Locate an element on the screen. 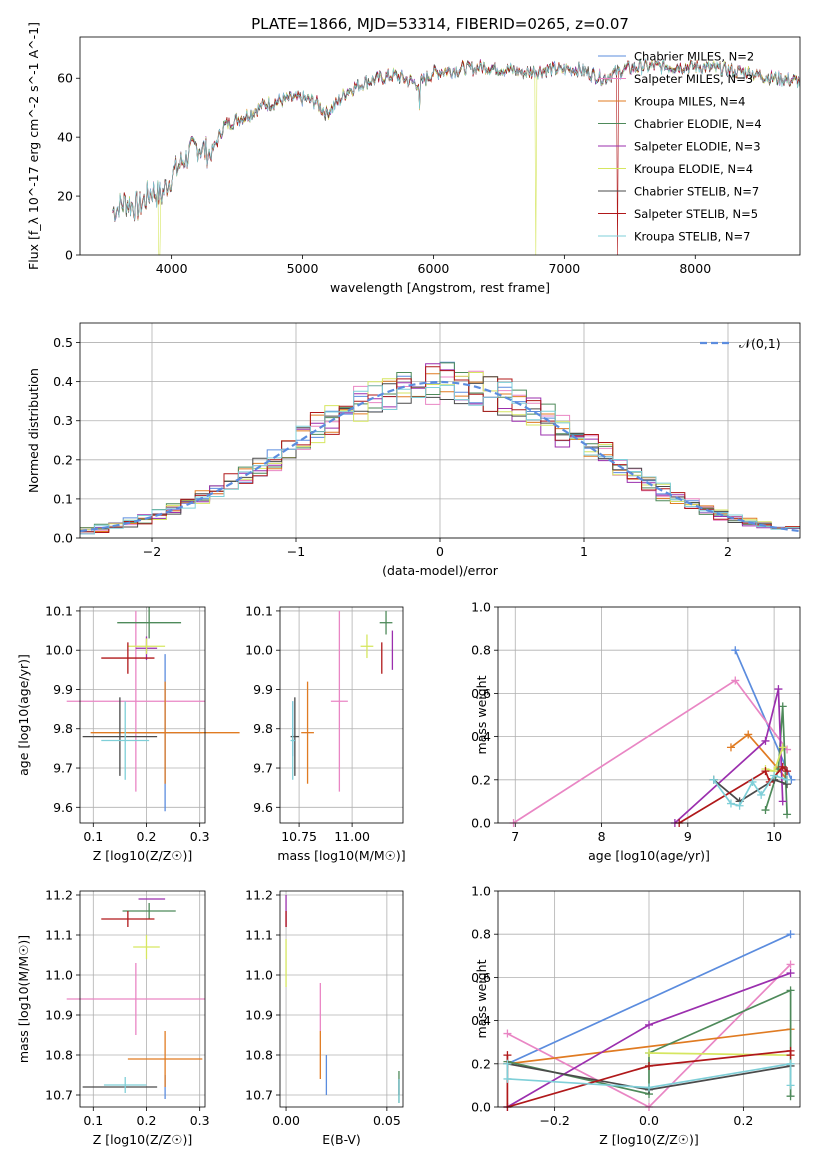  y-tick-label: 10.7 is located at coordinates (259, 1095).